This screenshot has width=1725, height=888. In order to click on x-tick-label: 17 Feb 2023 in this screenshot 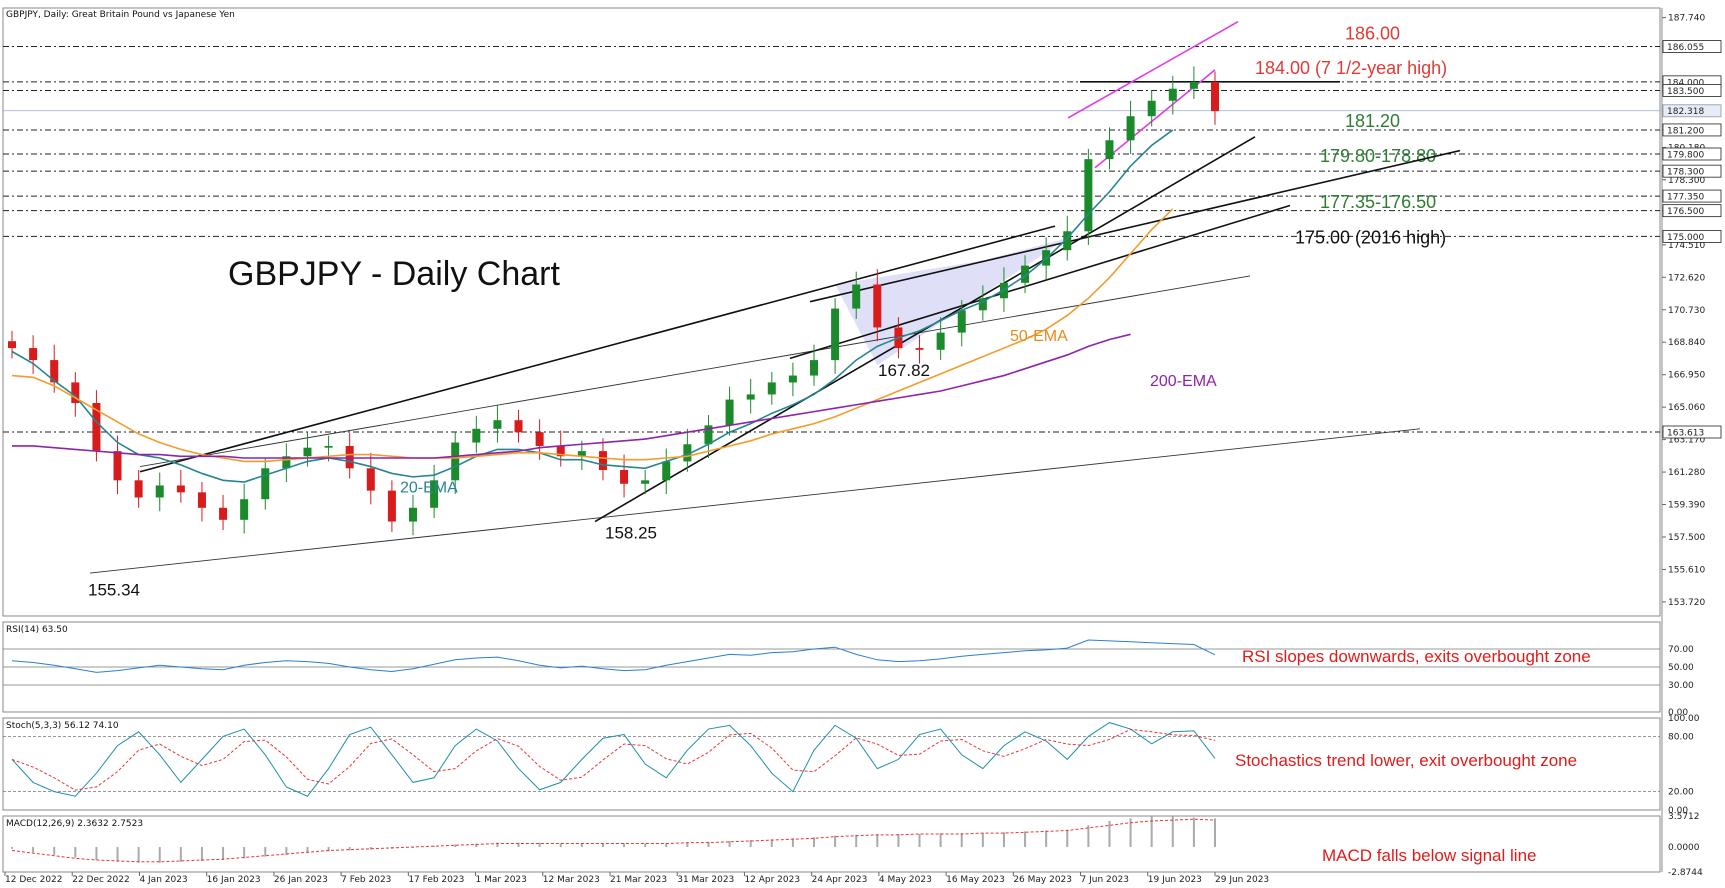, I will do `click(436, 880)`.